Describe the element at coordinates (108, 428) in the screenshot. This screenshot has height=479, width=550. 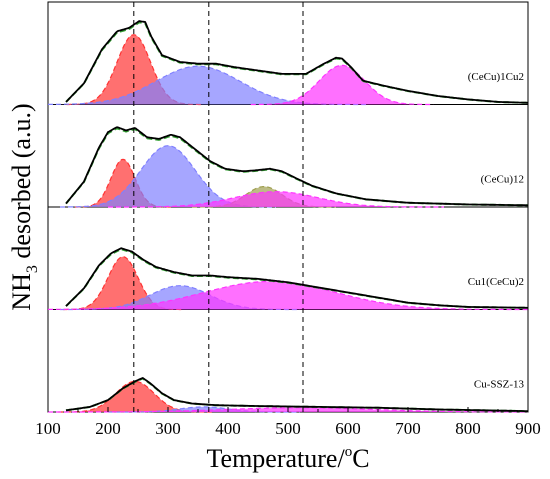
I see `x-tick-label: 200` at that location.